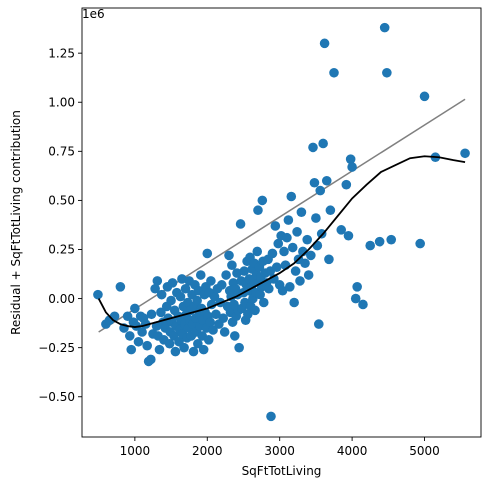 The image size is (490, 489). What do you see at coordinates (56, 397) in the screenshot?
I see `y-tick-label: −0.50` at bounding box center [56, 397].